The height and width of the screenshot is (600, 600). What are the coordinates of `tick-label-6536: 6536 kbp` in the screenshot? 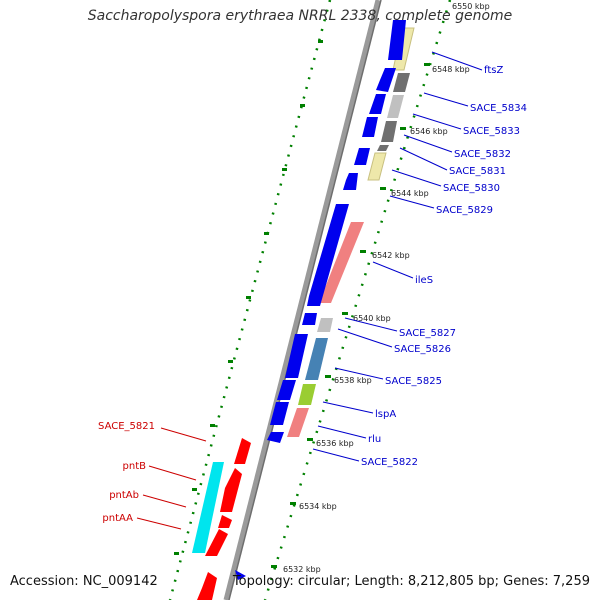 It's located at (335, 443).